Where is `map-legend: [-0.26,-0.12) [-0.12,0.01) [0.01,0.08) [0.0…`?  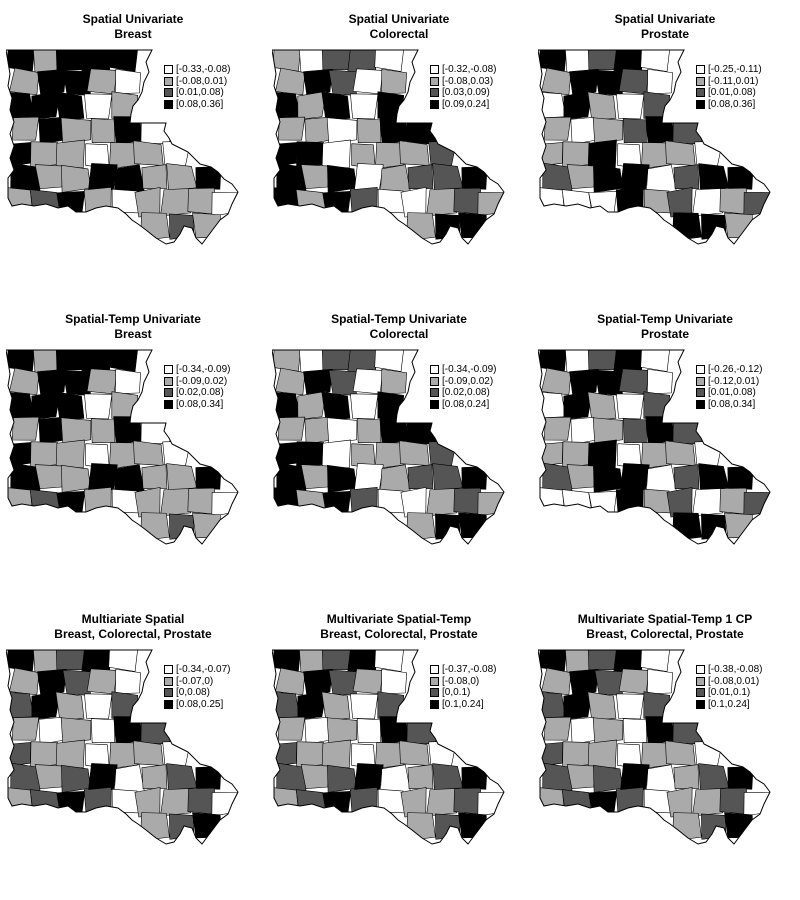
map-legend: [-0.26,-0.12) [-0.12,0.01) [0.01,0.08) [0.0… is located at coordinates (729, 387).